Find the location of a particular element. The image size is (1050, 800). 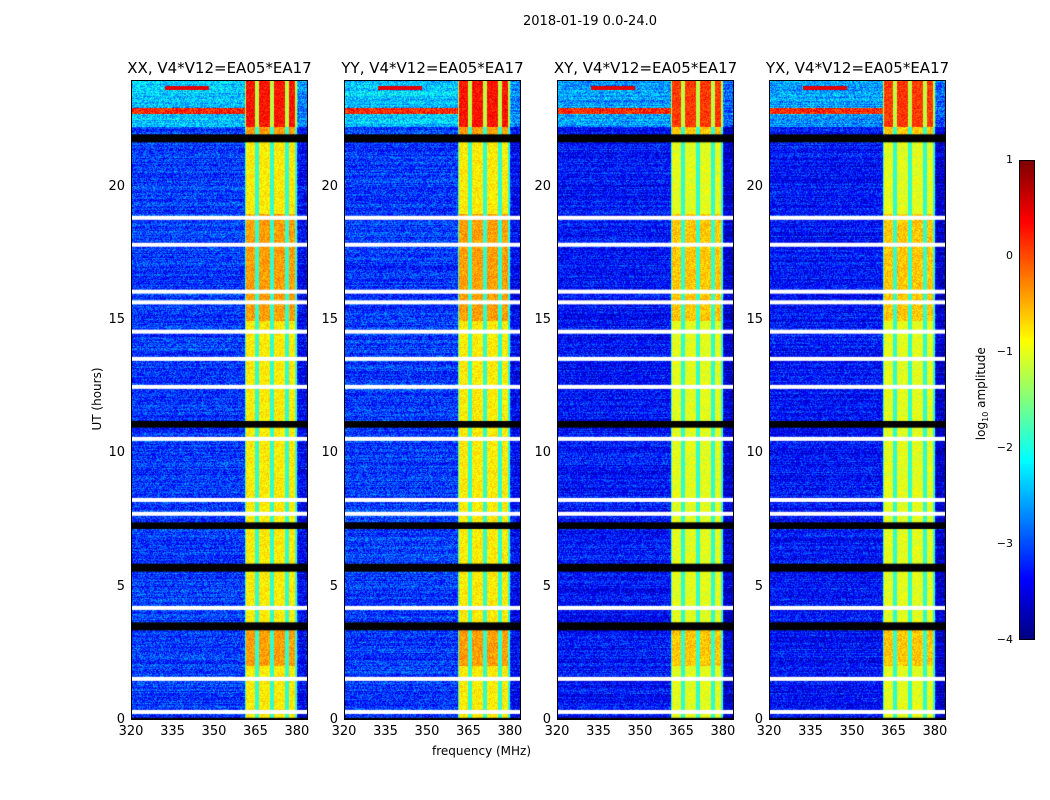

y-axis-label: UT (hours) is located at coordinates (97, 399).